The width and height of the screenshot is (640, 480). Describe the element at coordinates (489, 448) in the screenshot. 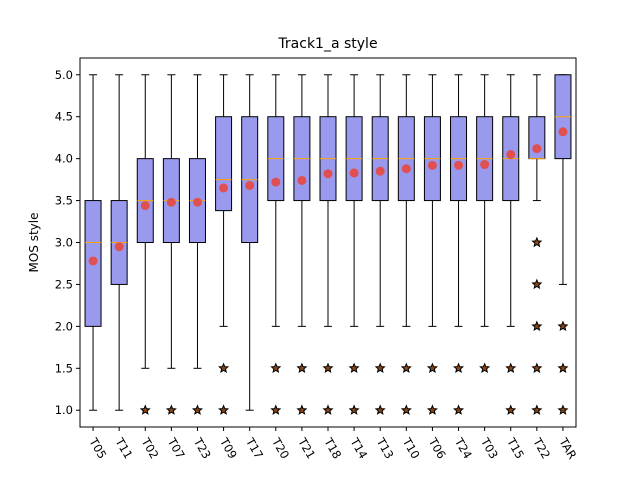

I see `x-tick-label: T03` at that location.